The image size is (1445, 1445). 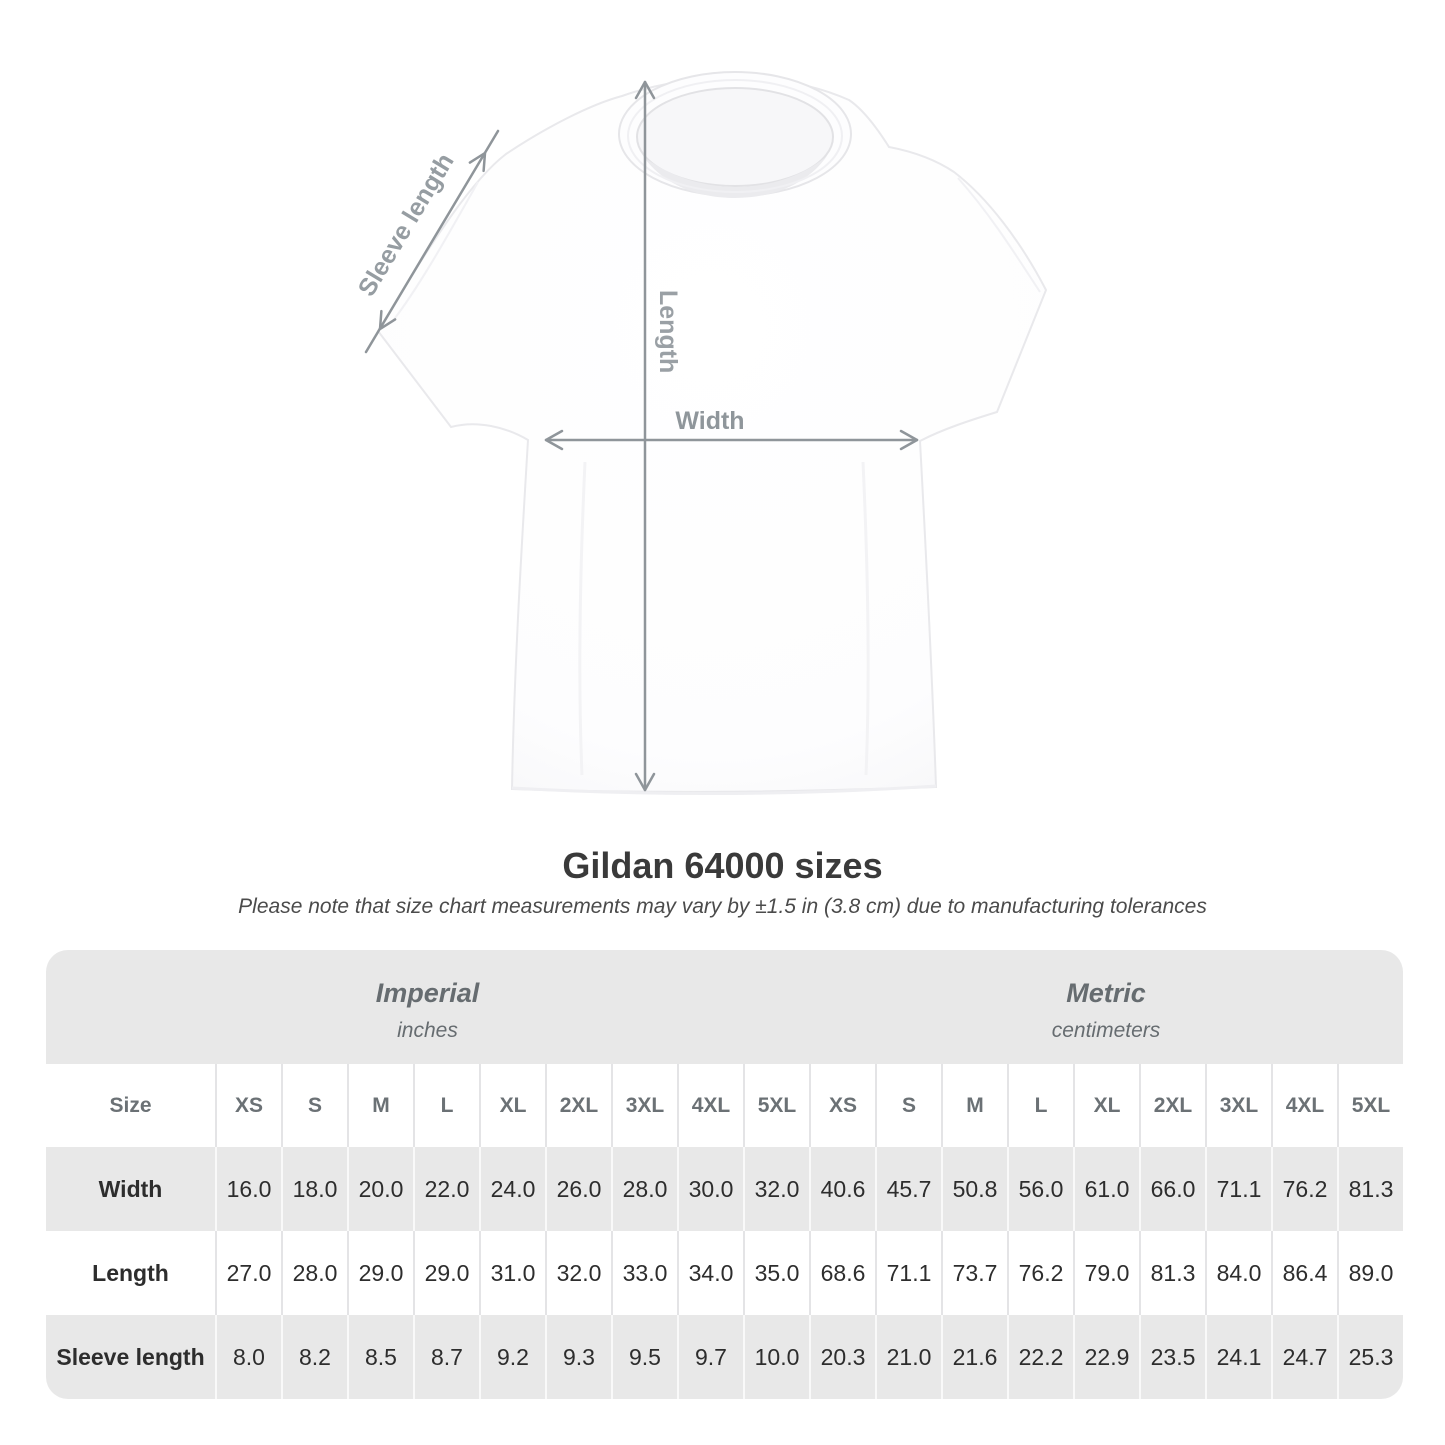 I want to click on value-cell: 86.4, so click(x=1304, y=1273).